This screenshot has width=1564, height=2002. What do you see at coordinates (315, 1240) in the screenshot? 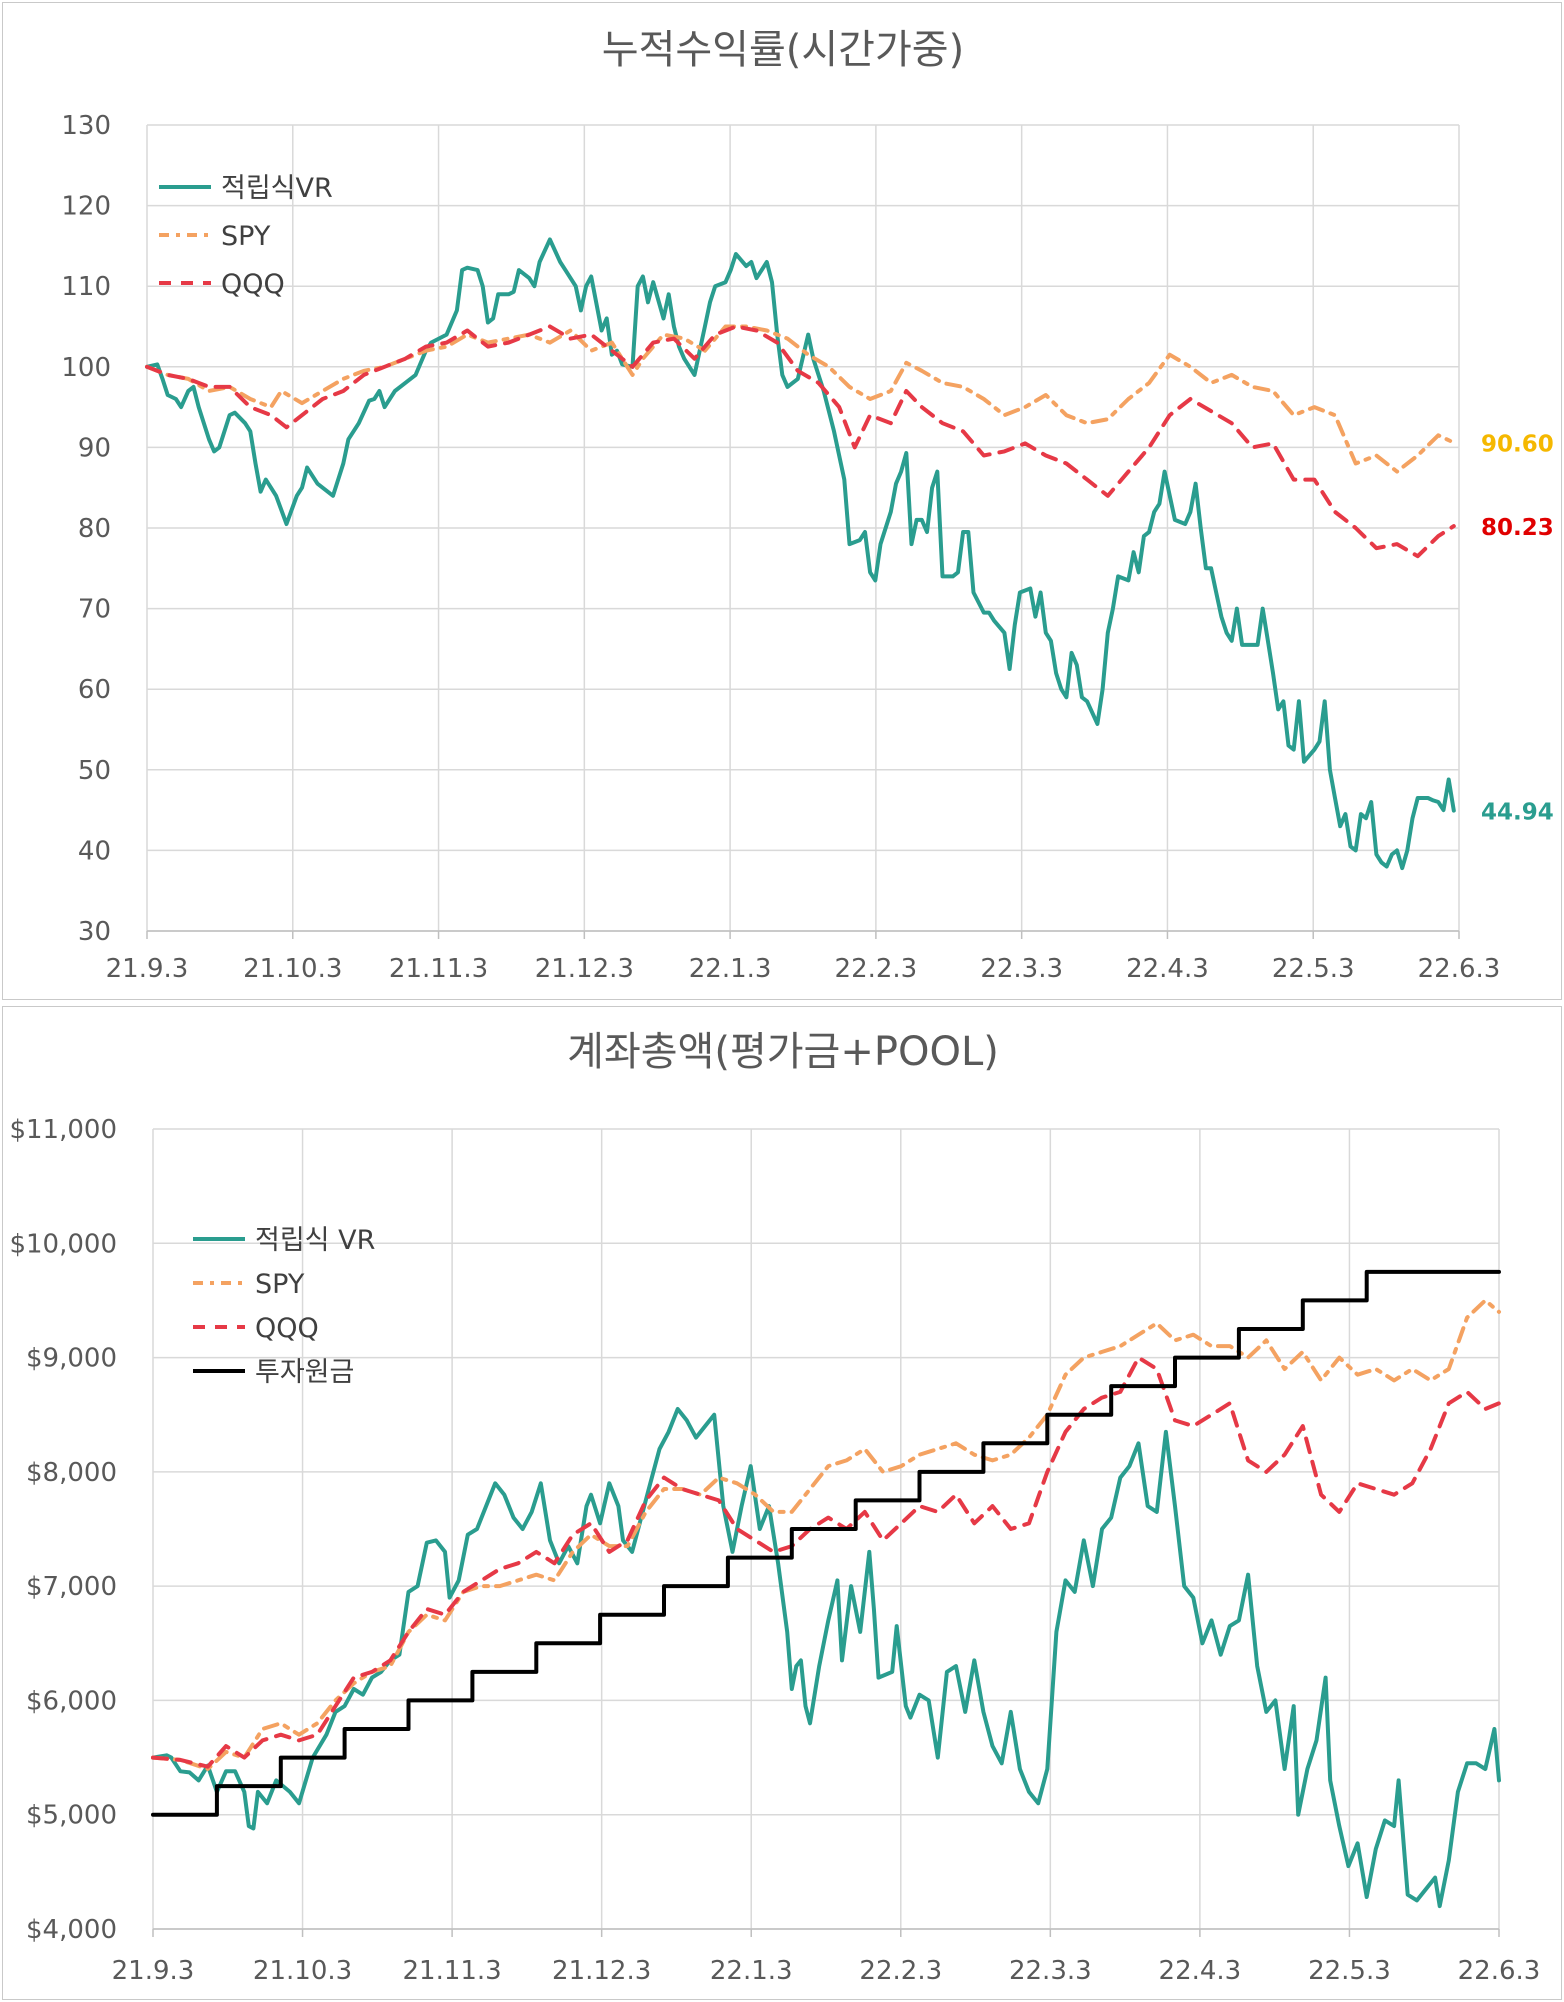
I see `legend-label: 적립식 VR` at bounding box center [315, 1240].